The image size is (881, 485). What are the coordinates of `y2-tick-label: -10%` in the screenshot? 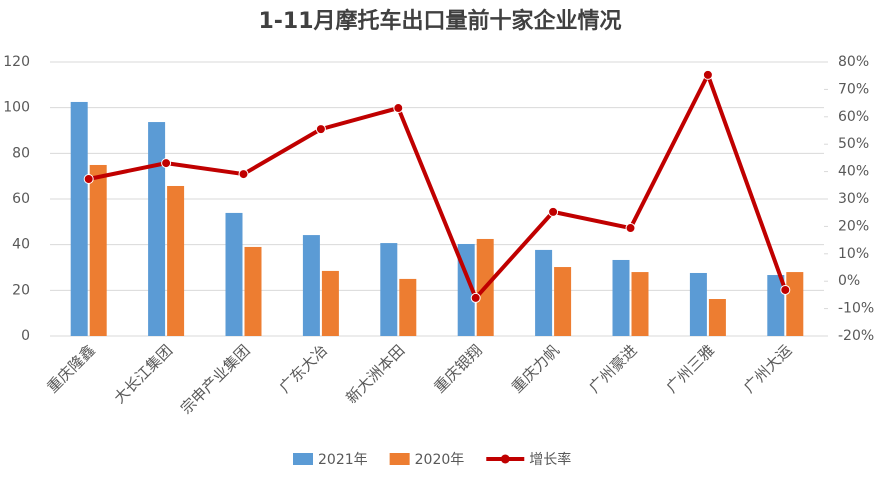 It's located at (856, 309).